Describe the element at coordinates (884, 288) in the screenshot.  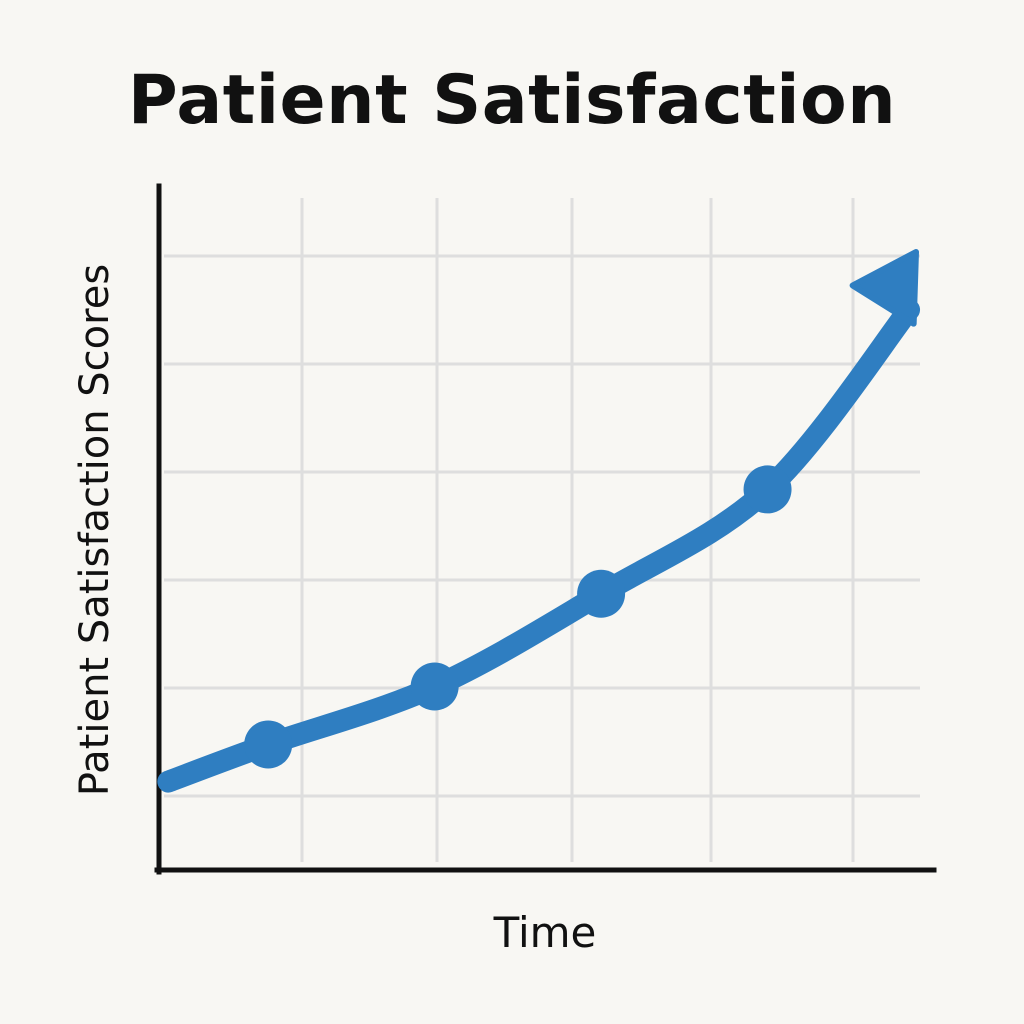
I see `series-arrowhead` at that location.